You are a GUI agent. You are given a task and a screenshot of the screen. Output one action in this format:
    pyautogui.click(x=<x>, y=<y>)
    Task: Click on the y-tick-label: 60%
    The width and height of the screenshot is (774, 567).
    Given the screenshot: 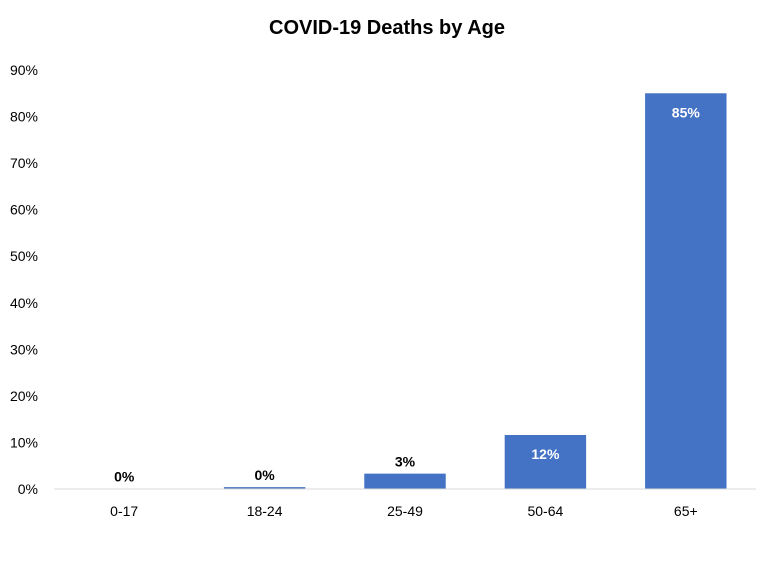 What is the action you would take?
    pyautogui.click(x=24, y=210)
    